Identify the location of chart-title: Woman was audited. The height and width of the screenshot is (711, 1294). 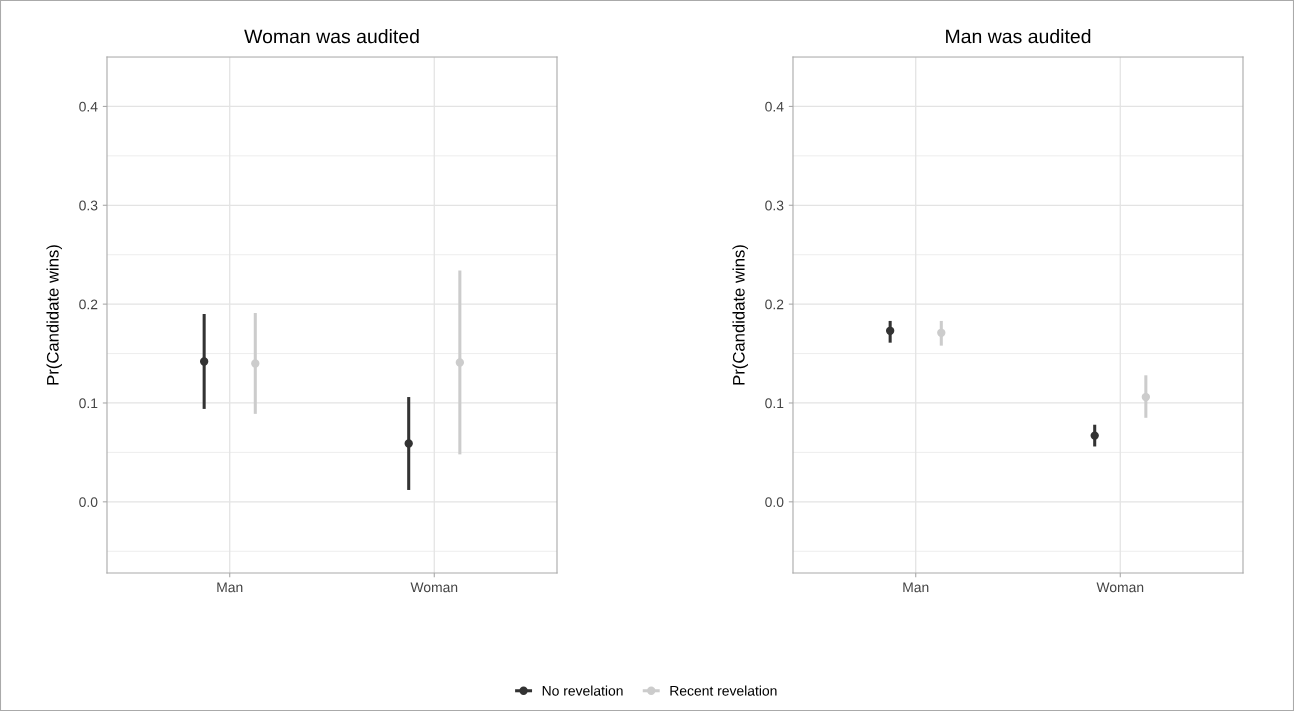
(331, 36).